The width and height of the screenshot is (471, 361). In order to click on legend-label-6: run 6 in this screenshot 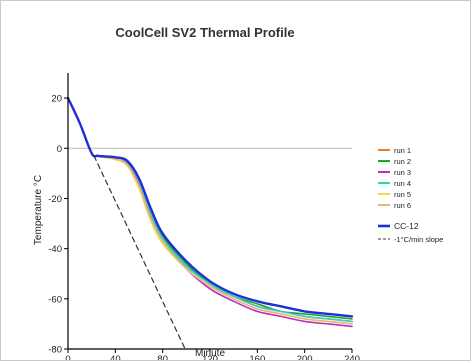, I will do `click(402, 205)`.